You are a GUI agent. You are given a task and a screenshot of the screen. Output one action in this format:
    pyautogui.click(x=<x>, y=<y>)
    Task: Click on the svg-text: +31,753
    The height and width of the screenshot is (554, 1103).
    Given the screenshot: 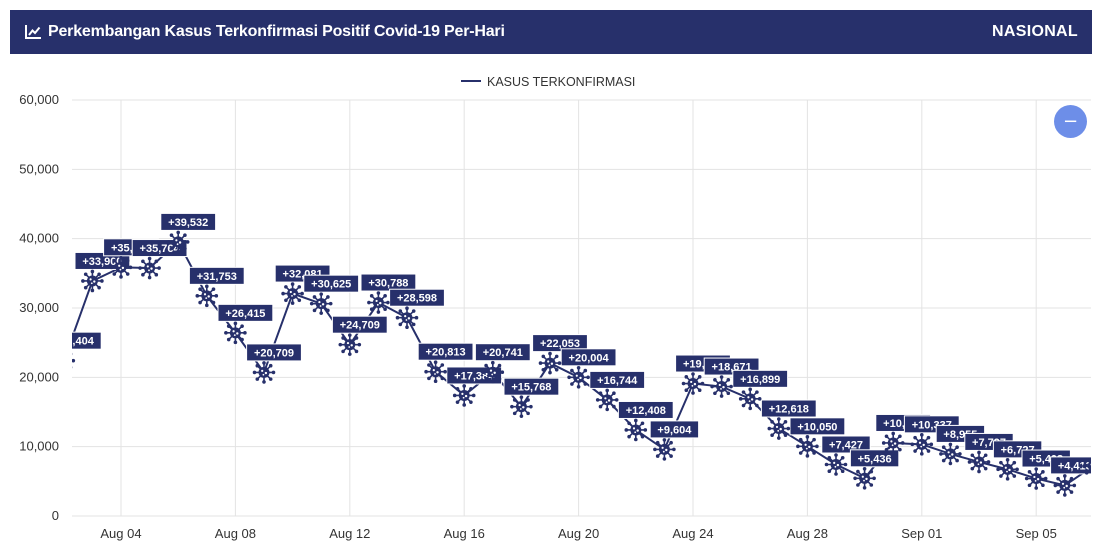 What is the action you would take?
    pyautogui.click(x=217, y=277)
    